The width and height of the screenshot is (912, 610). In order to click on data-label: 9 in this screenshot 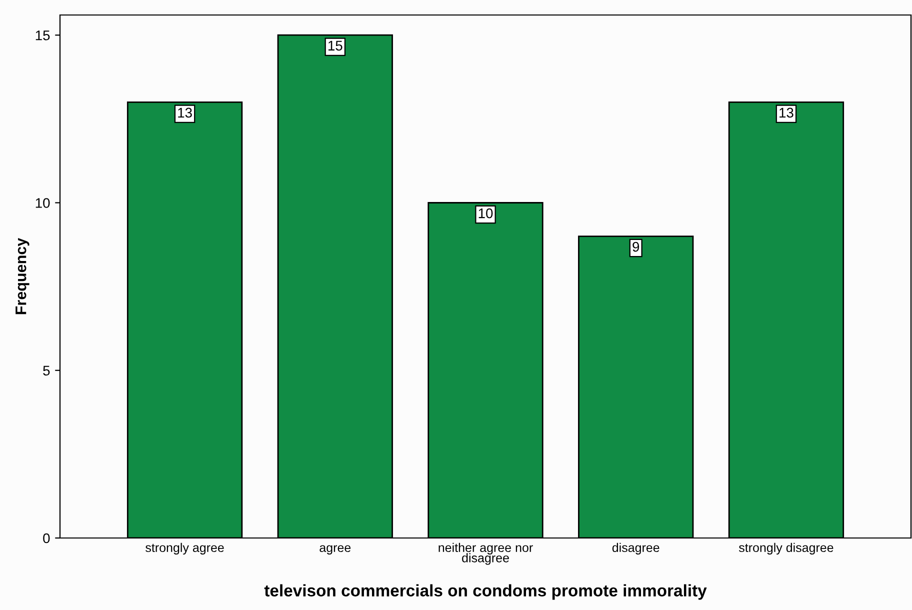, I will do `click(636, 247)`.